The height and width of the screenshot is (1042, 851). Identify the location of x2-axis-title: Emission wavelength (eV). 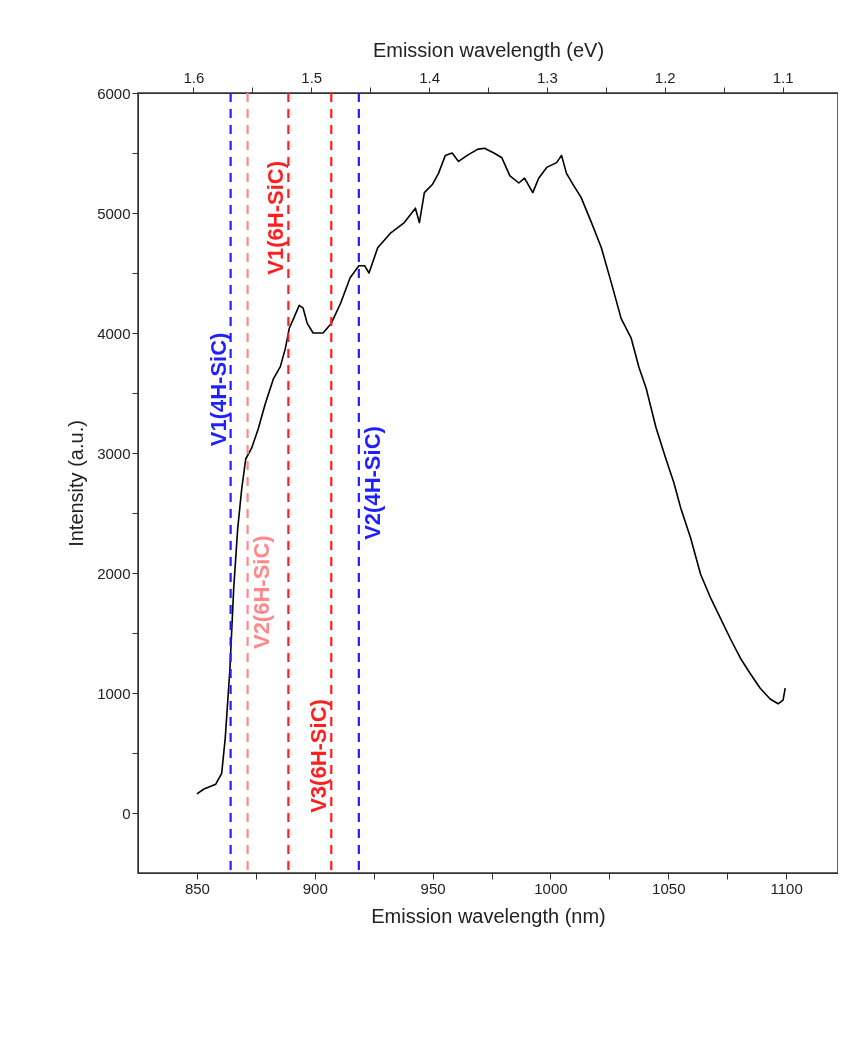
(488, 49).